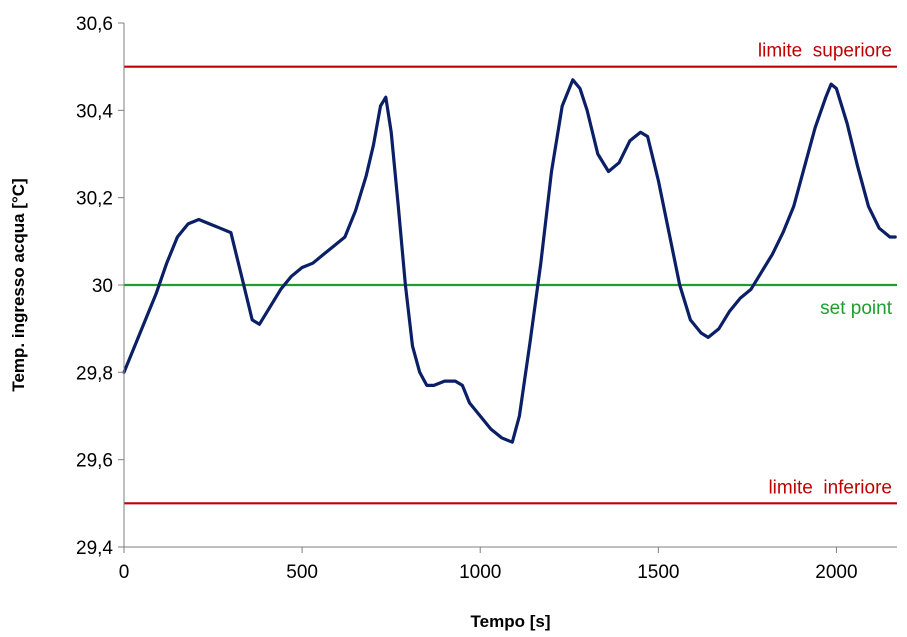  I want to click on x-tick-label: 1500, so click(658, 572).